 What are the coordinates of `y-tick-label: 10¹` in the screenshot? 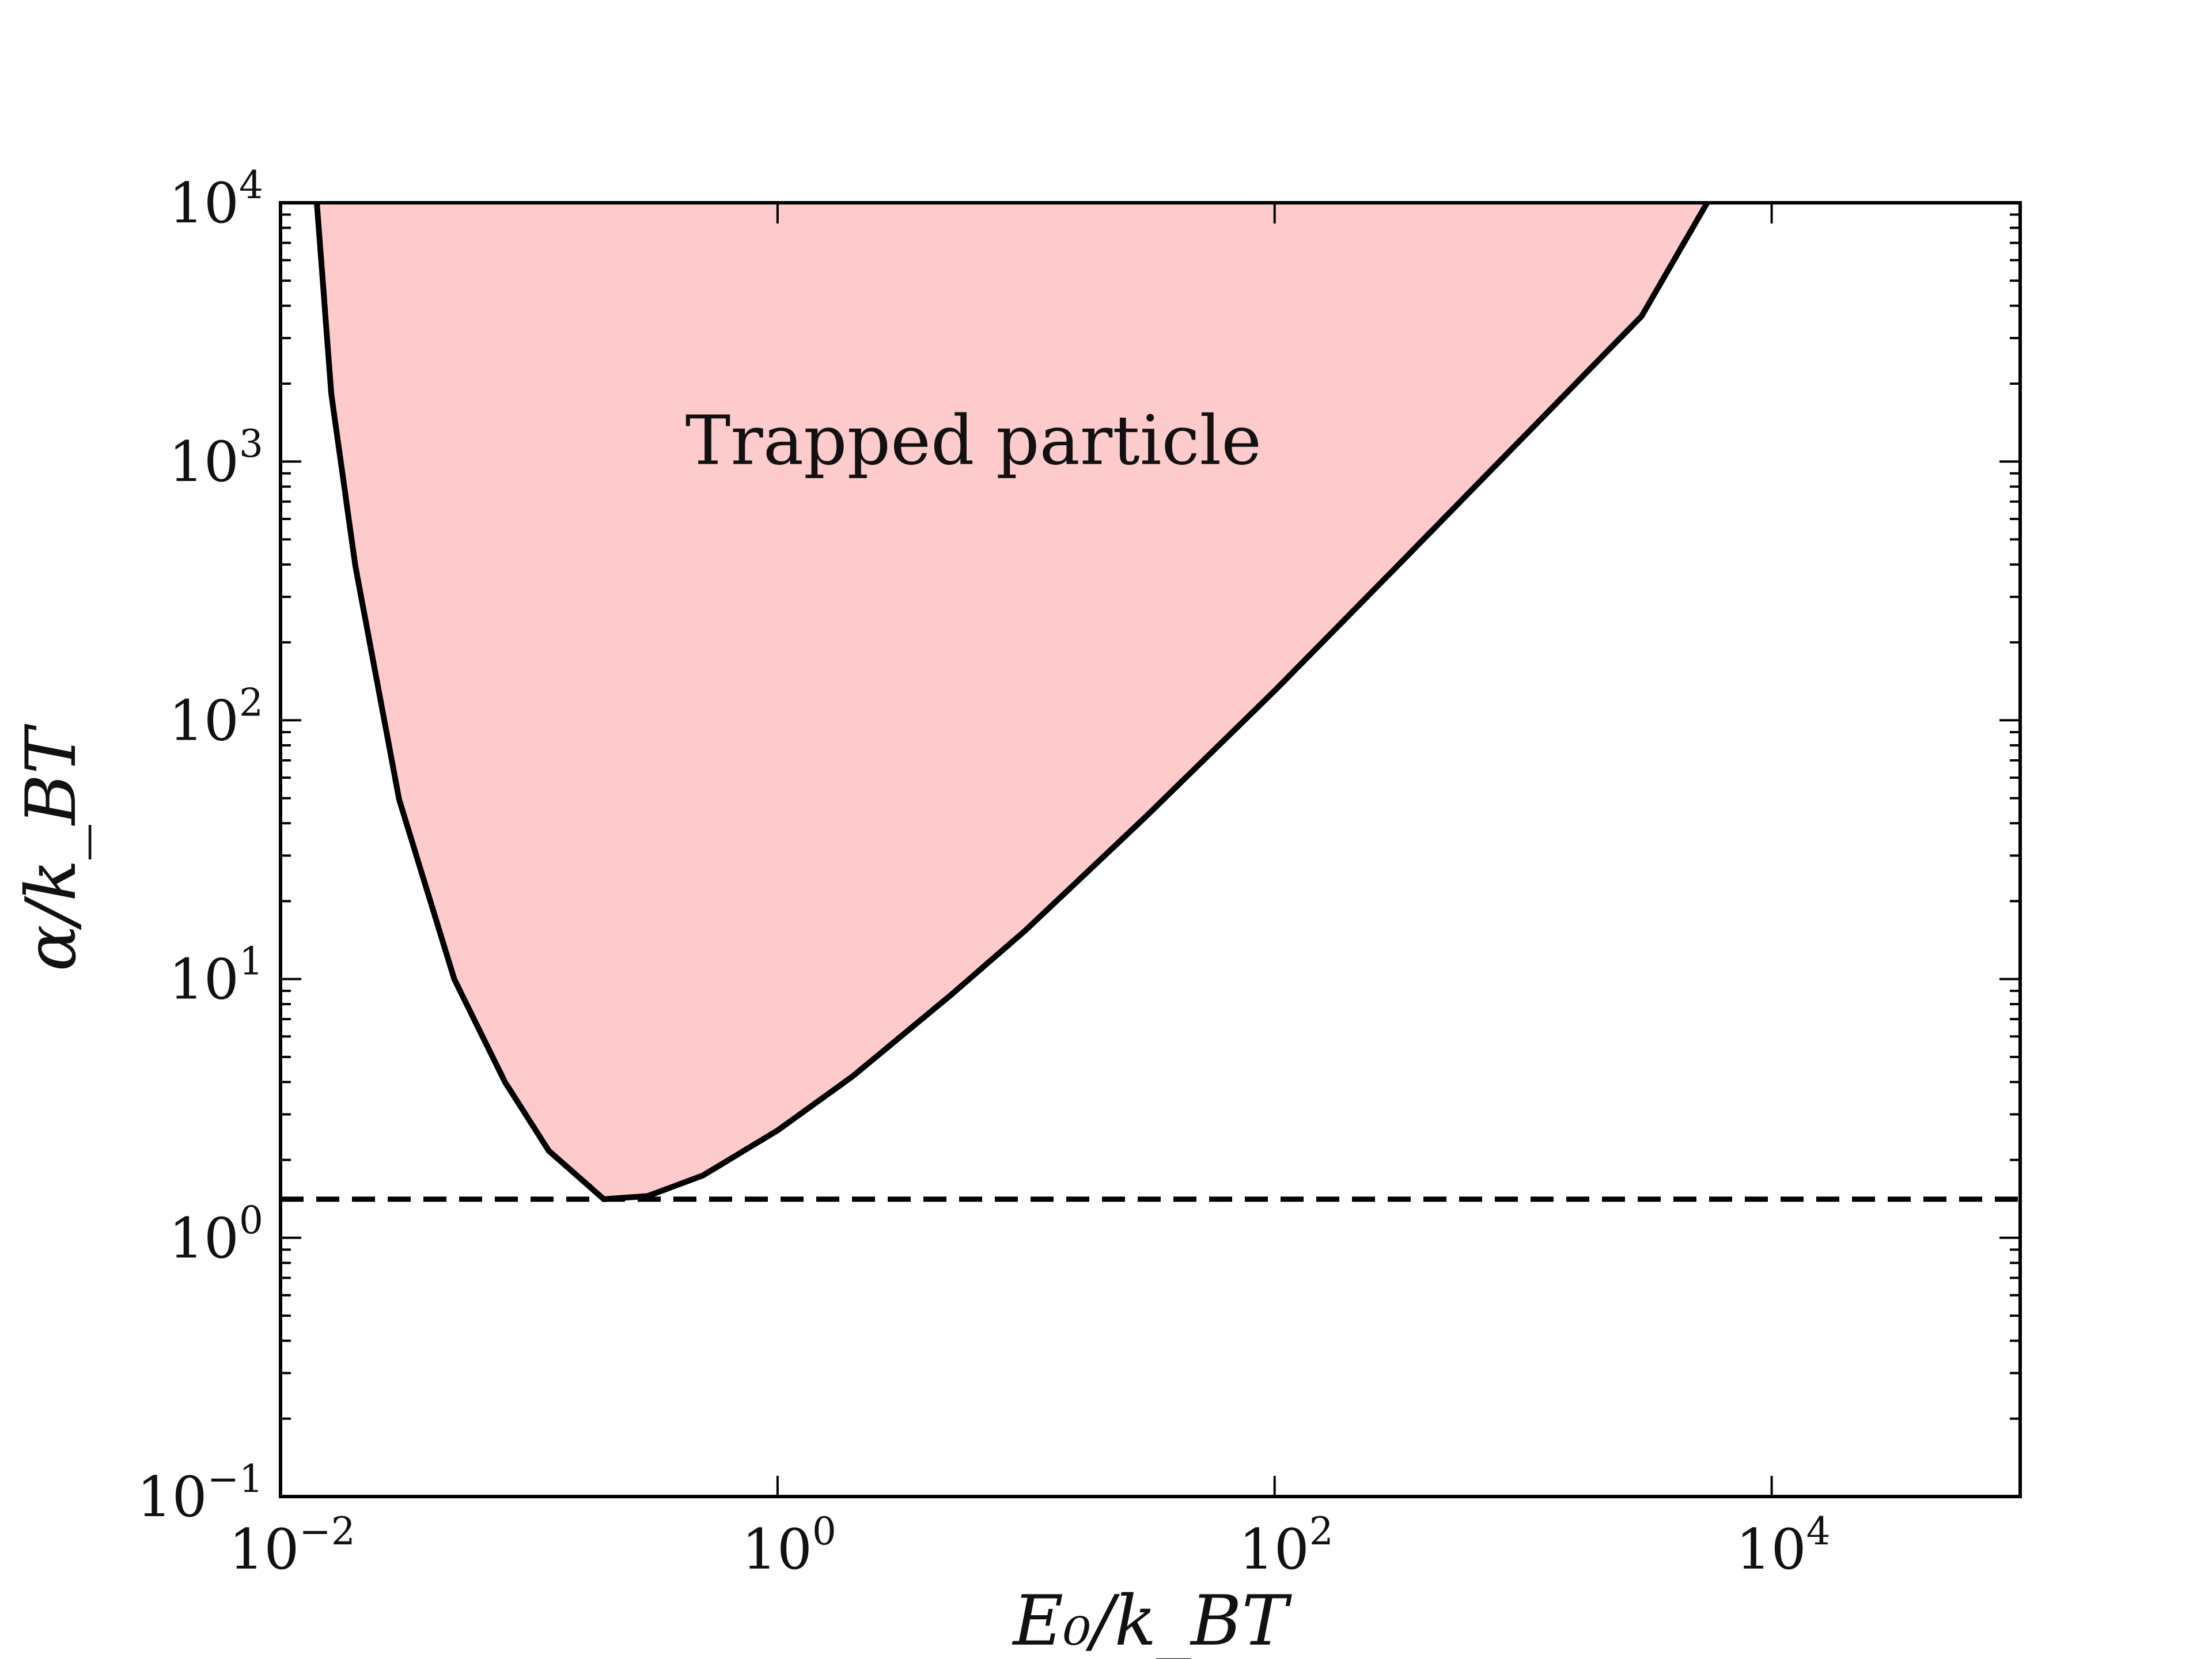 It's located at (216, 976).